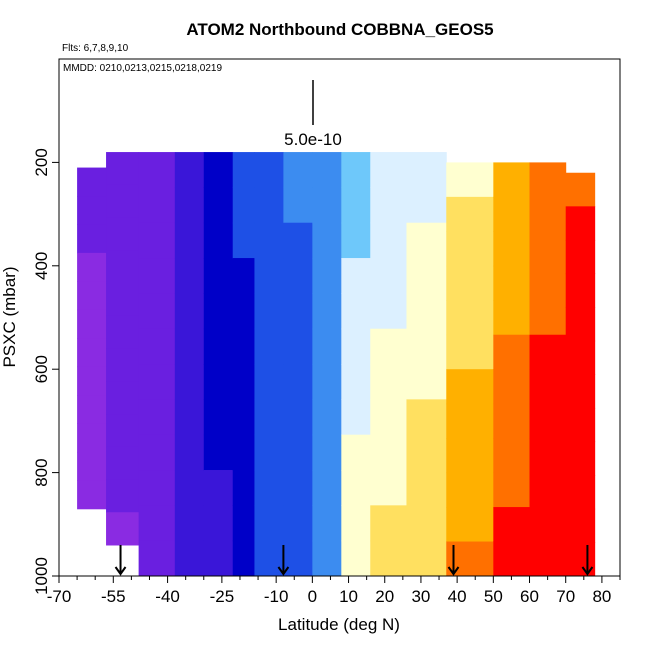 This screenshot has height=650, width=650. I want to click on y-tick-label: 400, so click(41, 266).